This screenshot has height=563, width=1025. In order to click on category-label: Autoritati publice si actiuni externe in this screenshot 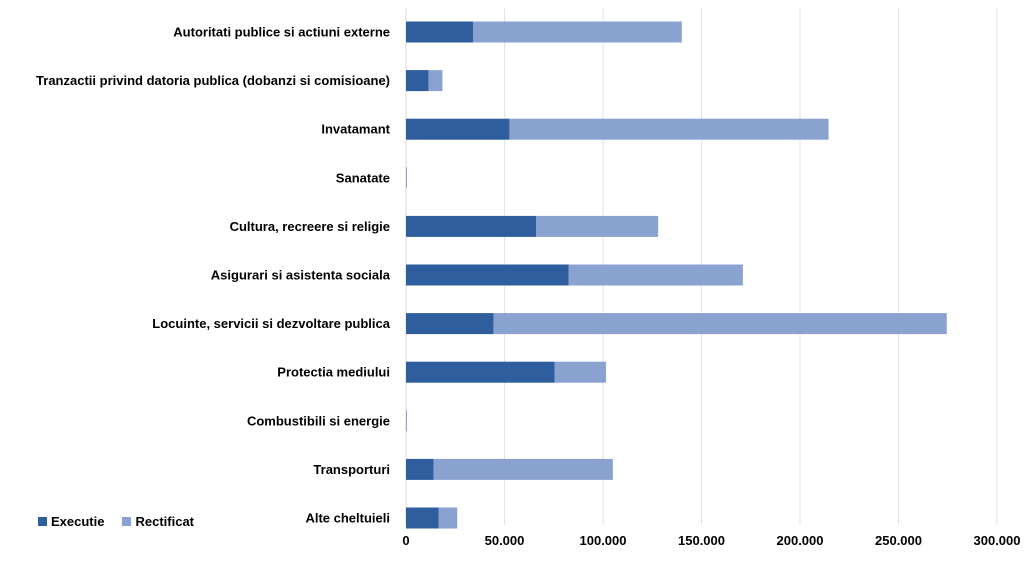, I will do `click(281, 32)`.